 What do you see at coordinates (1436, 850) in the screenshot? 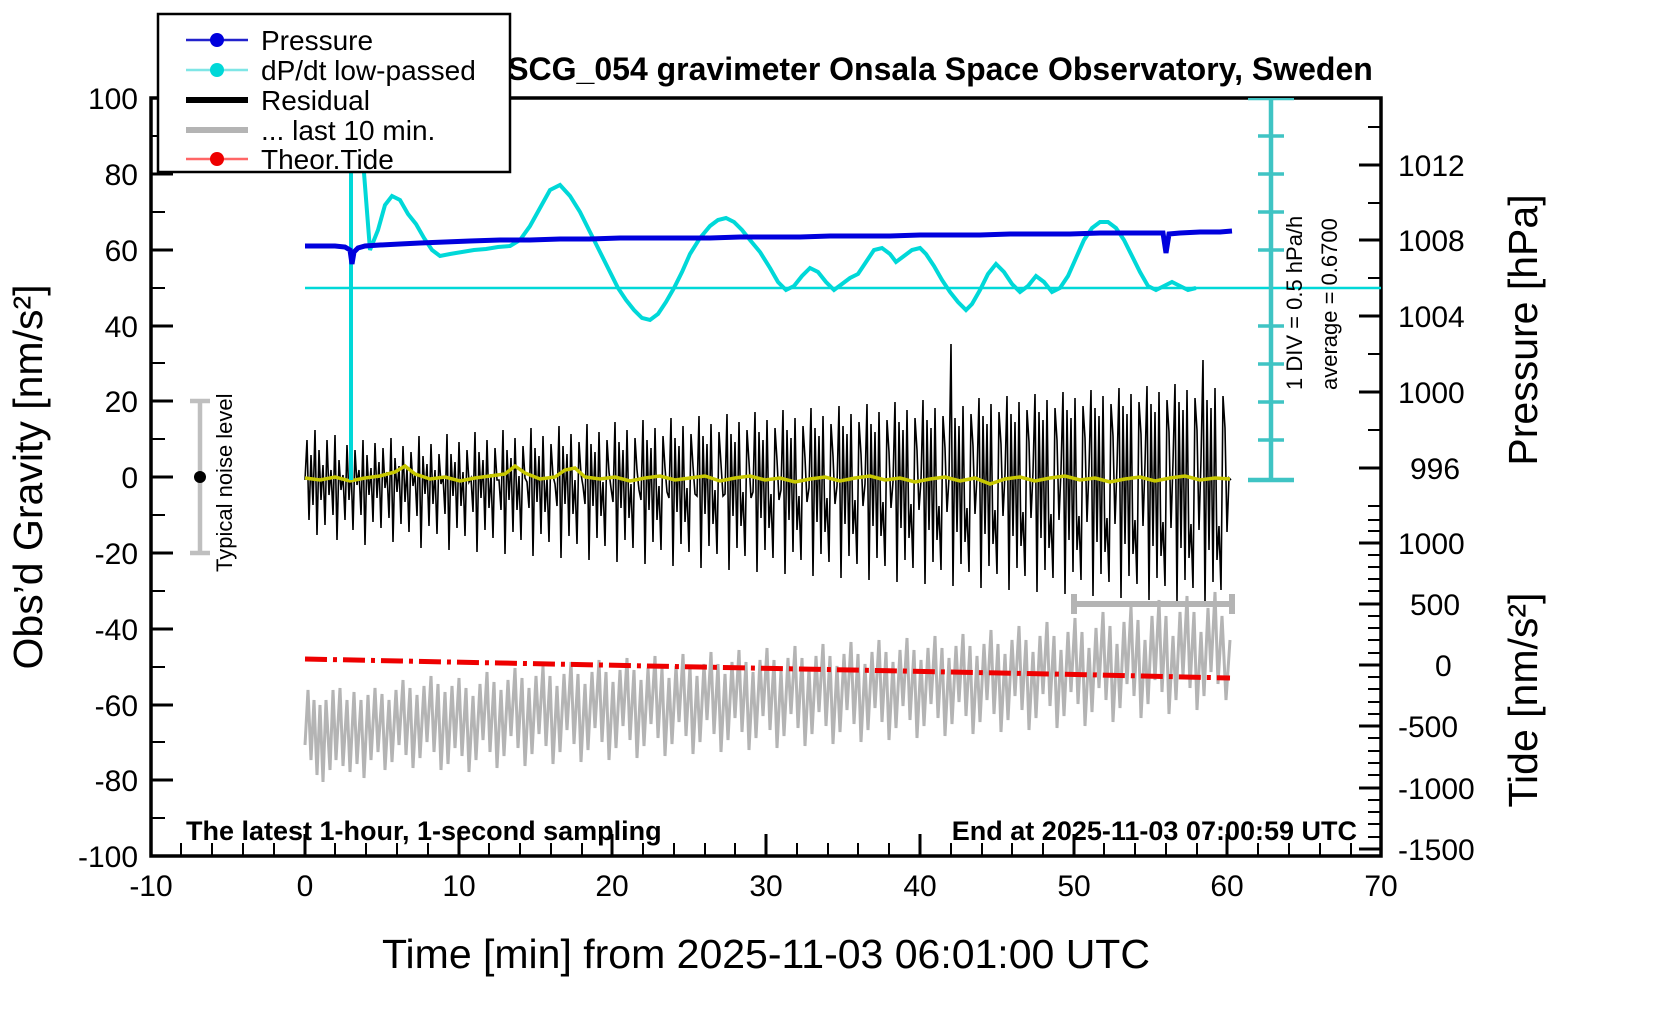
I see `y-right-tide-tick-neg1500: -1500` at bounding box center [1436, 850].